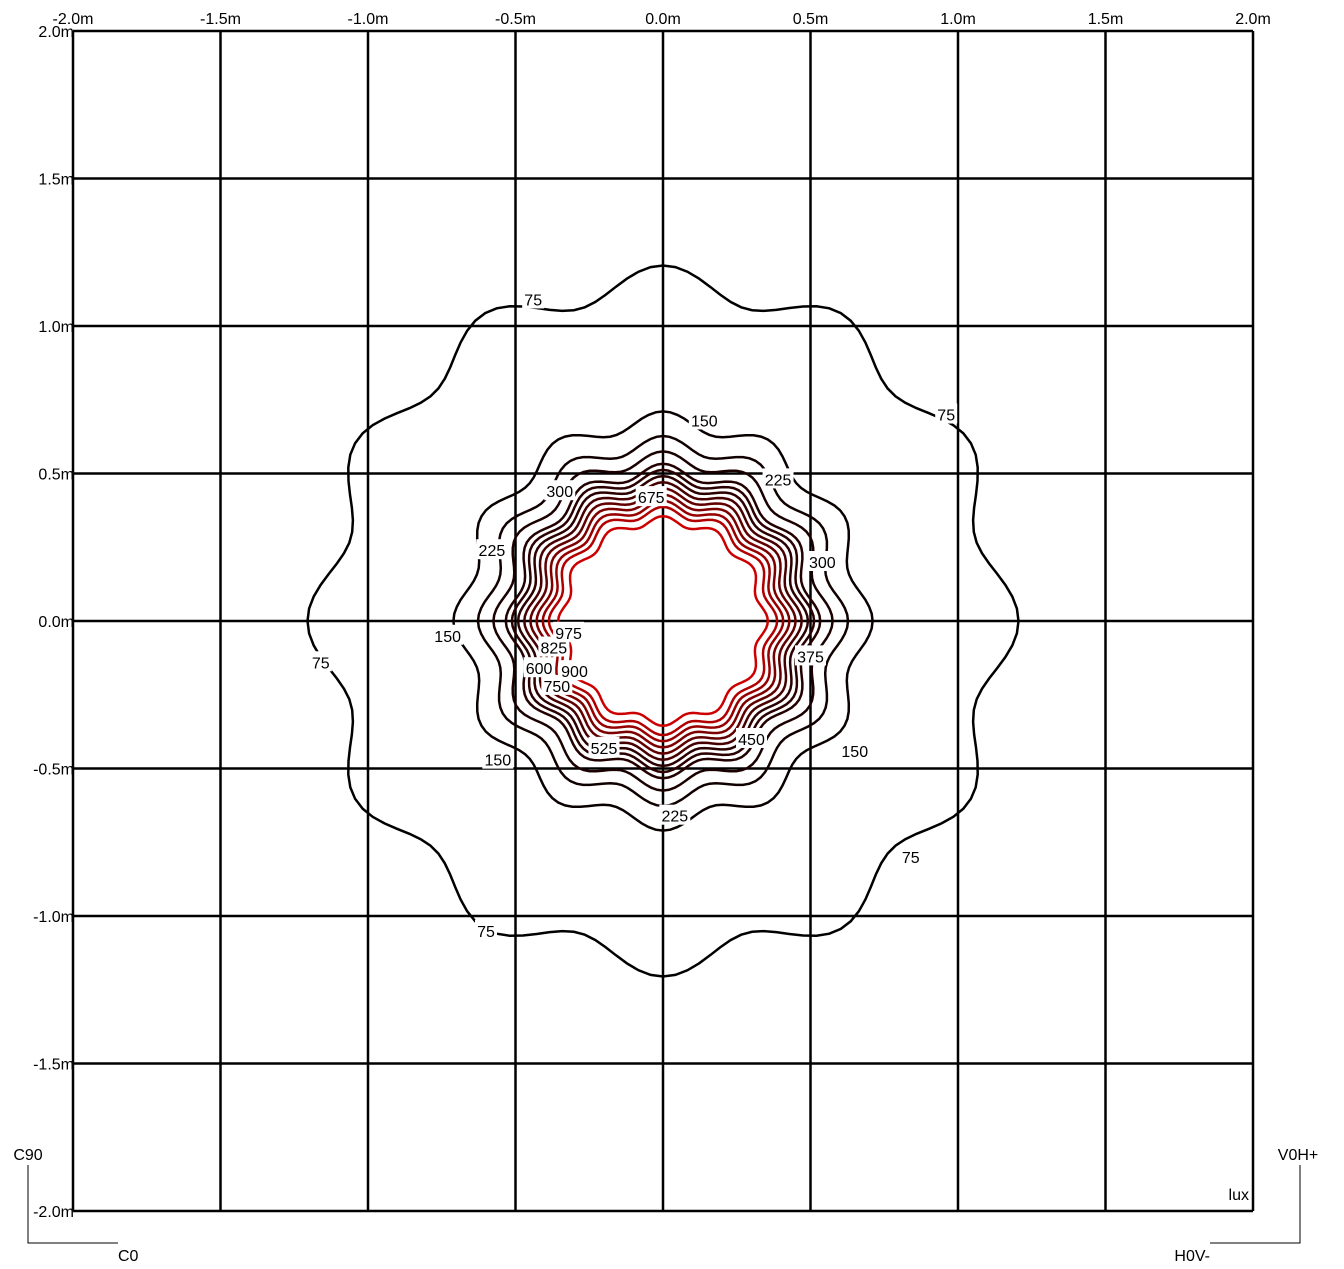 The image size is (1344, 1269). I want to click on y-axis-tick-labels: 2.0m 1.5m 1.0m 0.5m 0.0m -0.5m -1.0m -1.5m -2.0m, so click(53, 622).